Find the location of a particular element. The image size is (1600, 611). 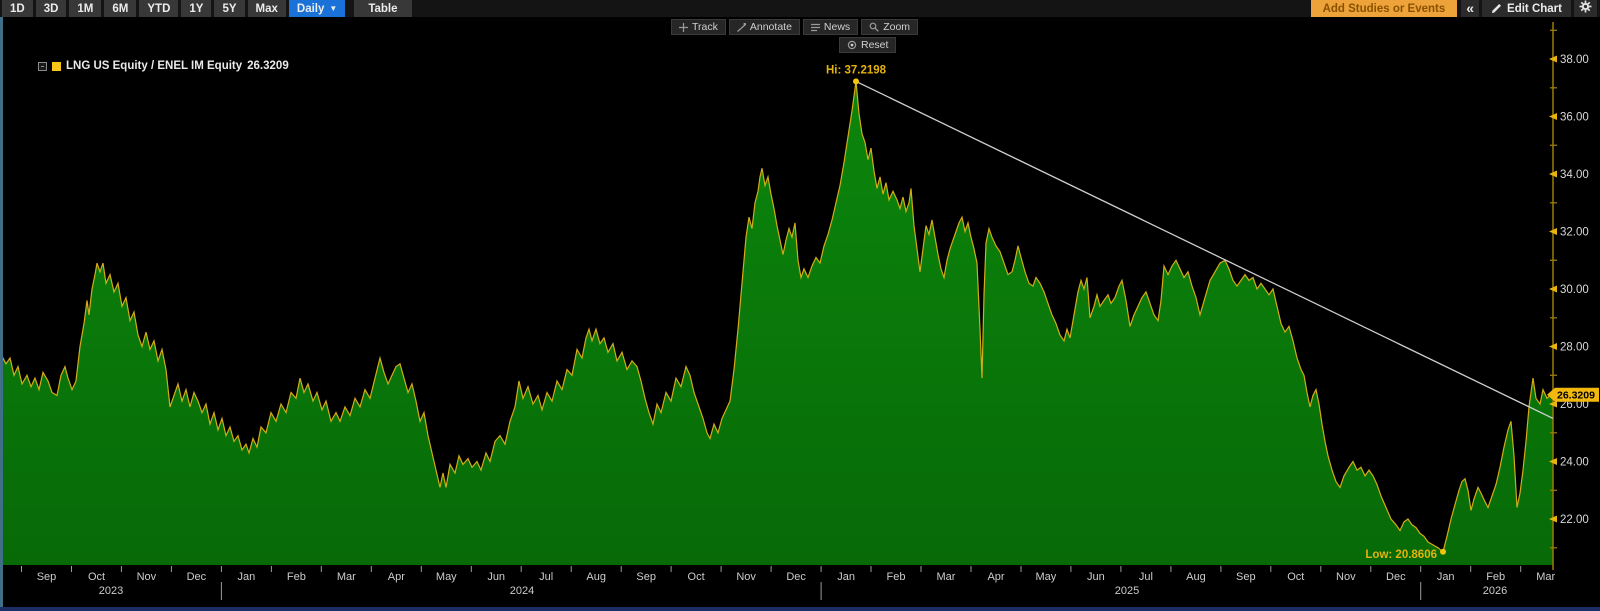

last-price-badge is located at coordinates (1573, 394).